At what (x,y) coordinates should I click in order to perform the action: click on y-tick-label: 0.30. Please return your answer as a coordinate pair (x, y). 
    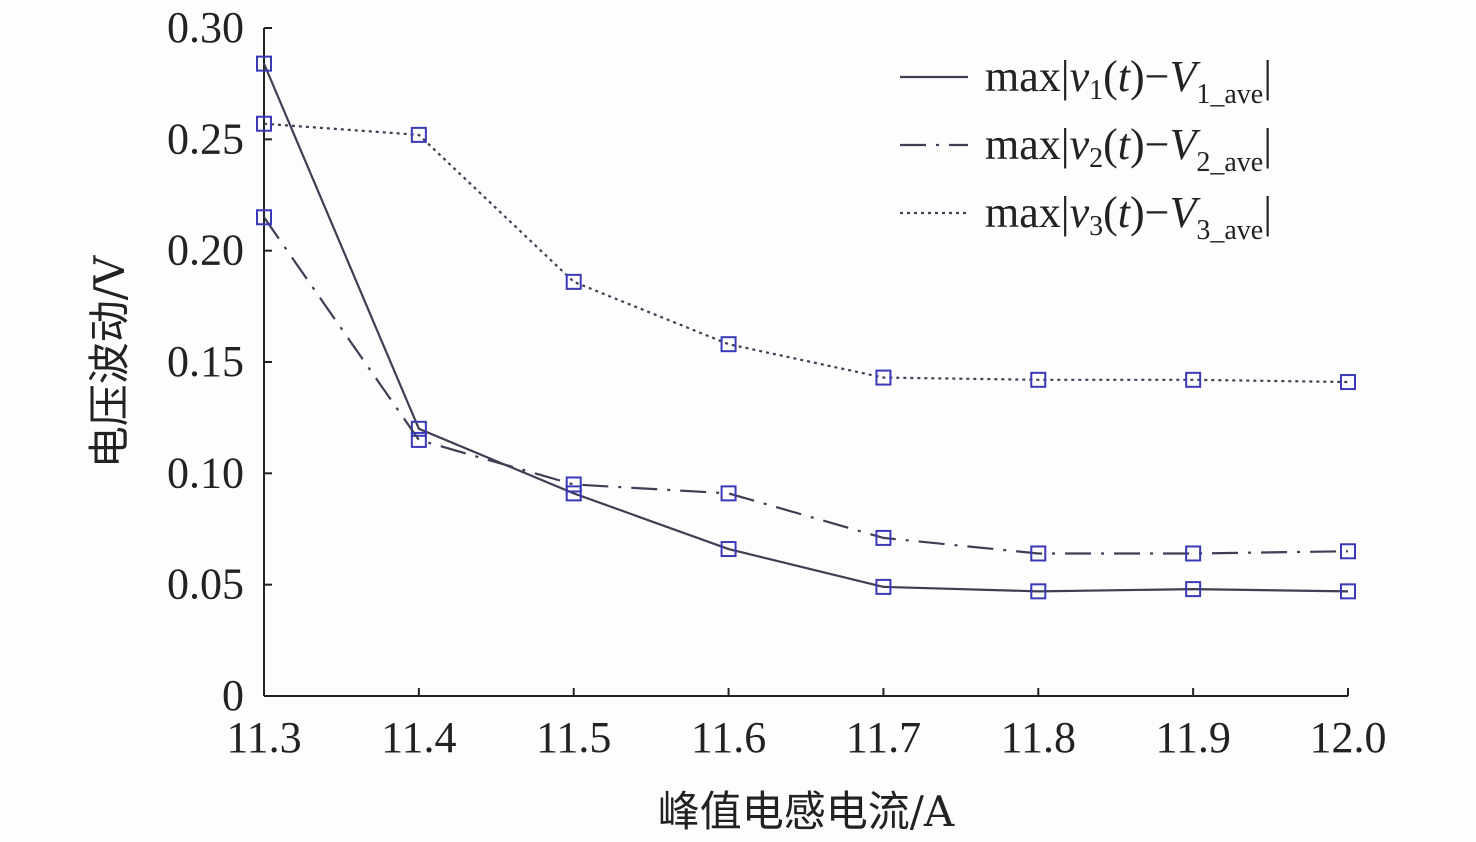
    Looking at the image, I should click on (205, 27).